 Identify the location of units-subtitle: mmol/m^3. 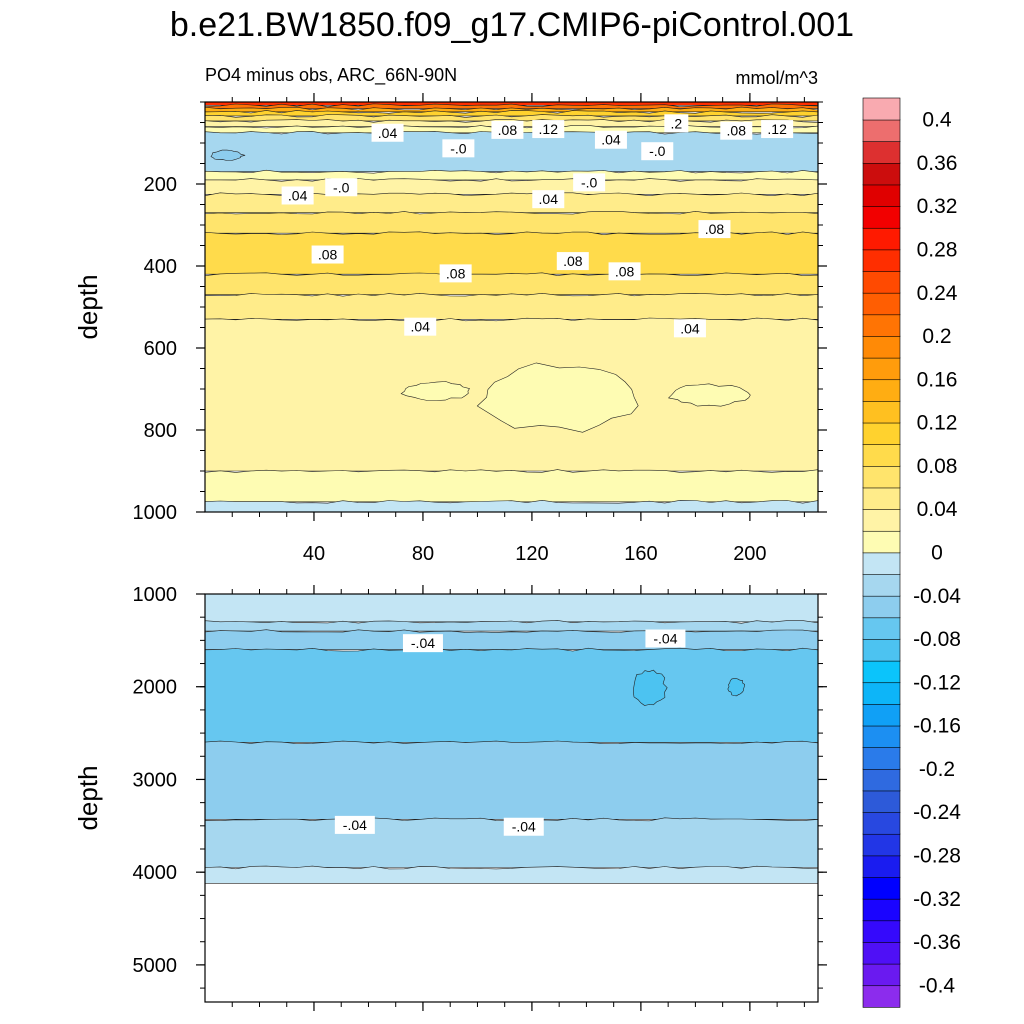
(777, 78).